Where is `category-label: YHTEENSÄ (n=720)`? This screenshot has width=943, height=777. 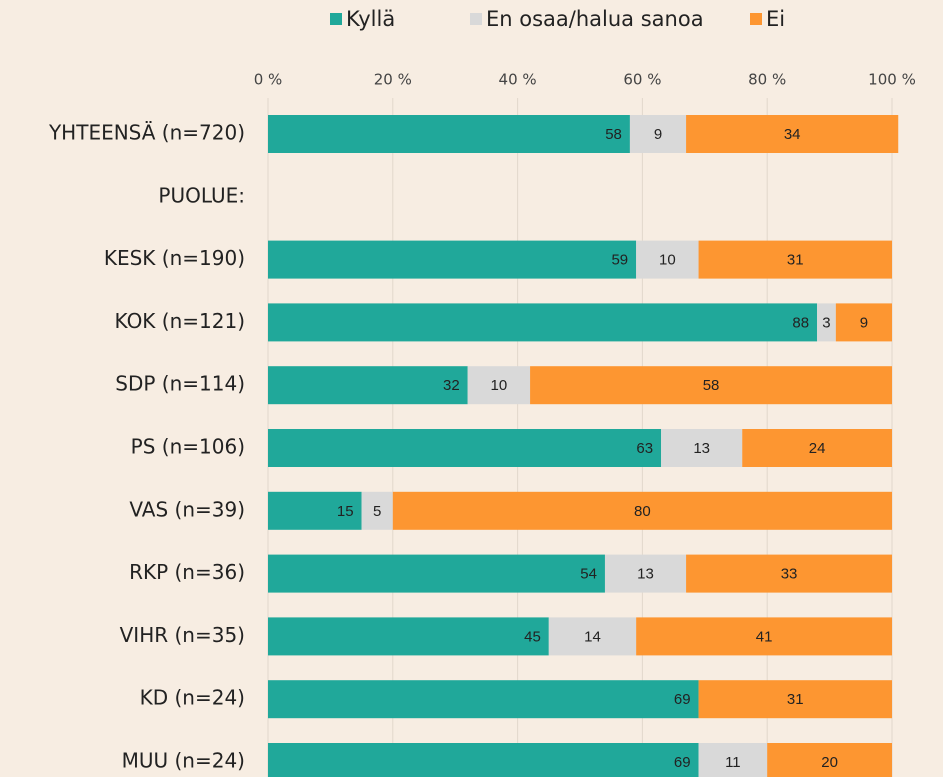
category-label: YHTEENSÄ (n=720) is located at coordinates (146, 133).